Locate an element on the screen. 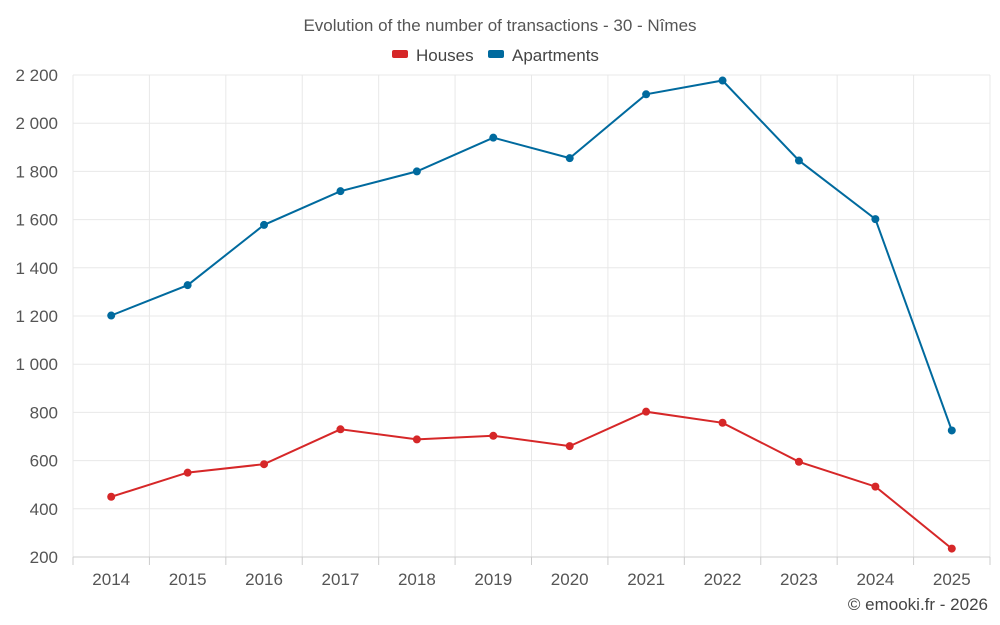 This screenshot has width=1000, height=625. x-tick-label: 2024 is located at coordinates (875, 579).